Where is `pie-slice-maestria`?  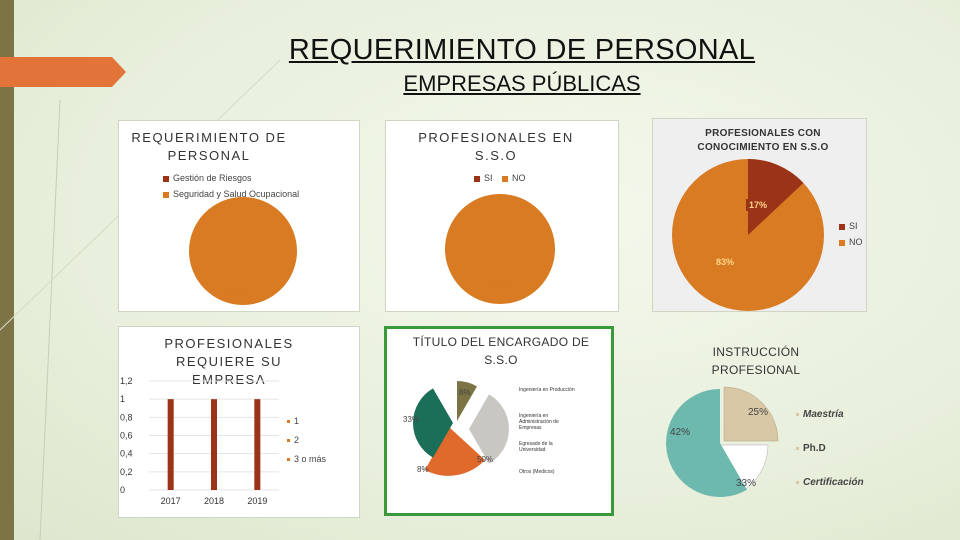 pie-slice-maestria is located at coordinates (751, 414).